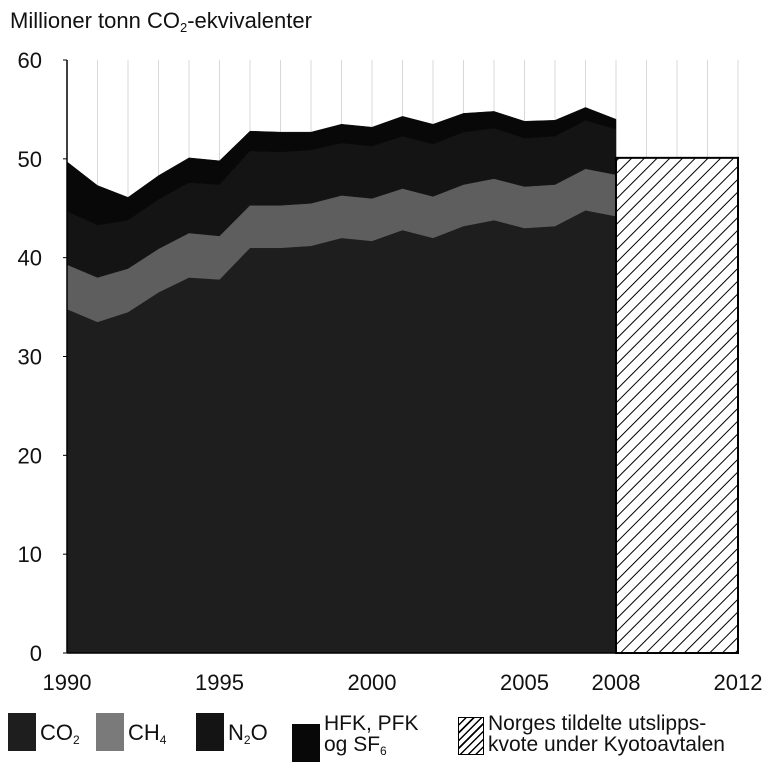 The height and width of the screenshot is (765, 774). Describe the element at coordinates (30, 258) in the screenshot. I see `y-tick-label: 40` at that location.